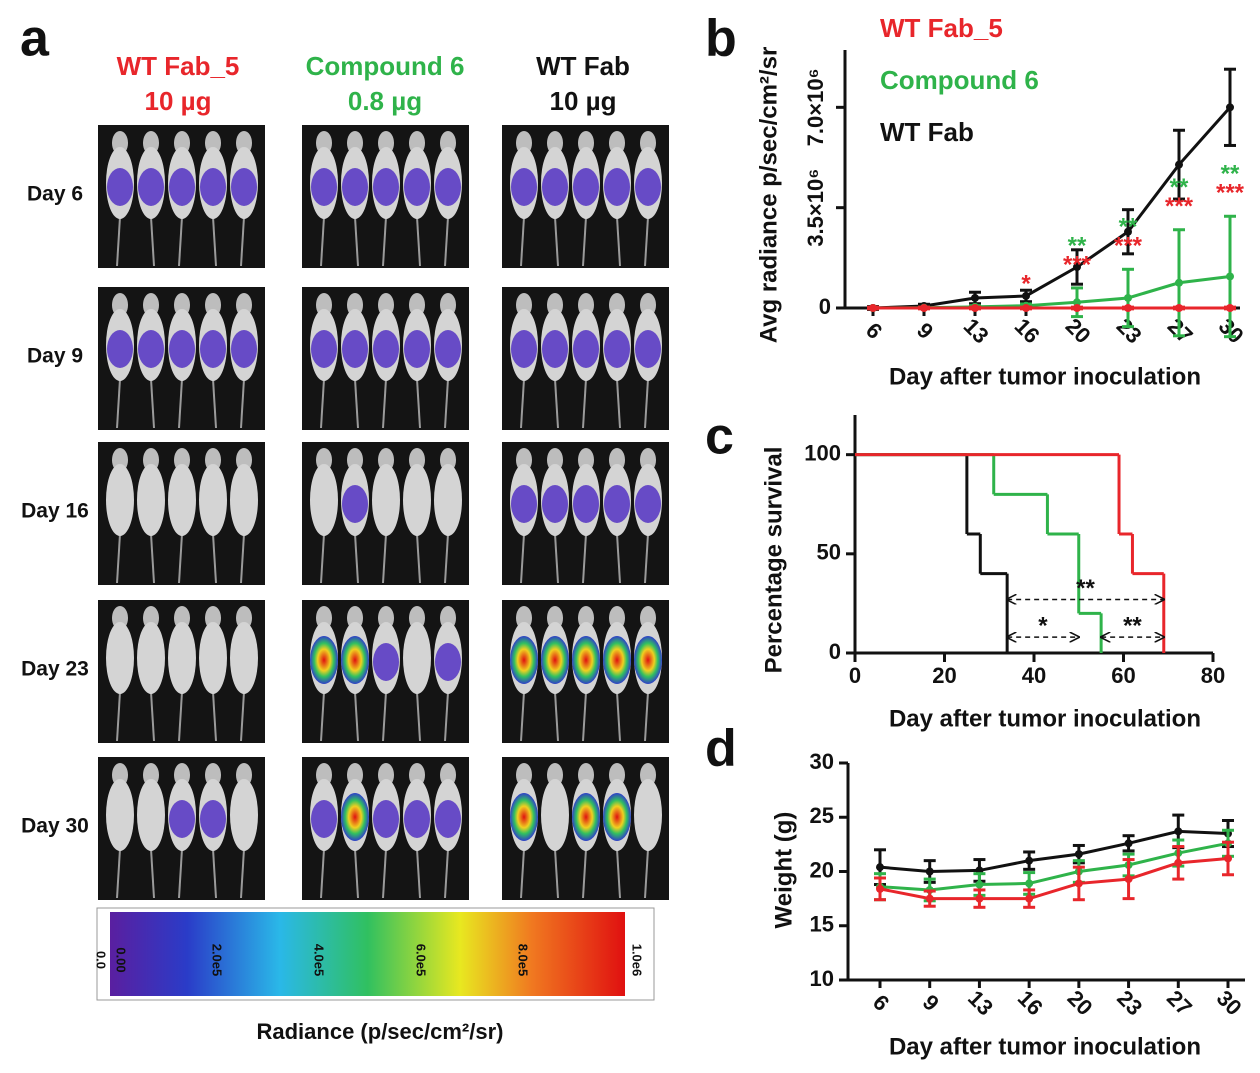 The width and height of the screenshot is (1260, 1073). What do you see at coordinates (773, 560) in the screenshot?
I see `y-axis-label: Percentage survival` at bounding box center [773, 560].